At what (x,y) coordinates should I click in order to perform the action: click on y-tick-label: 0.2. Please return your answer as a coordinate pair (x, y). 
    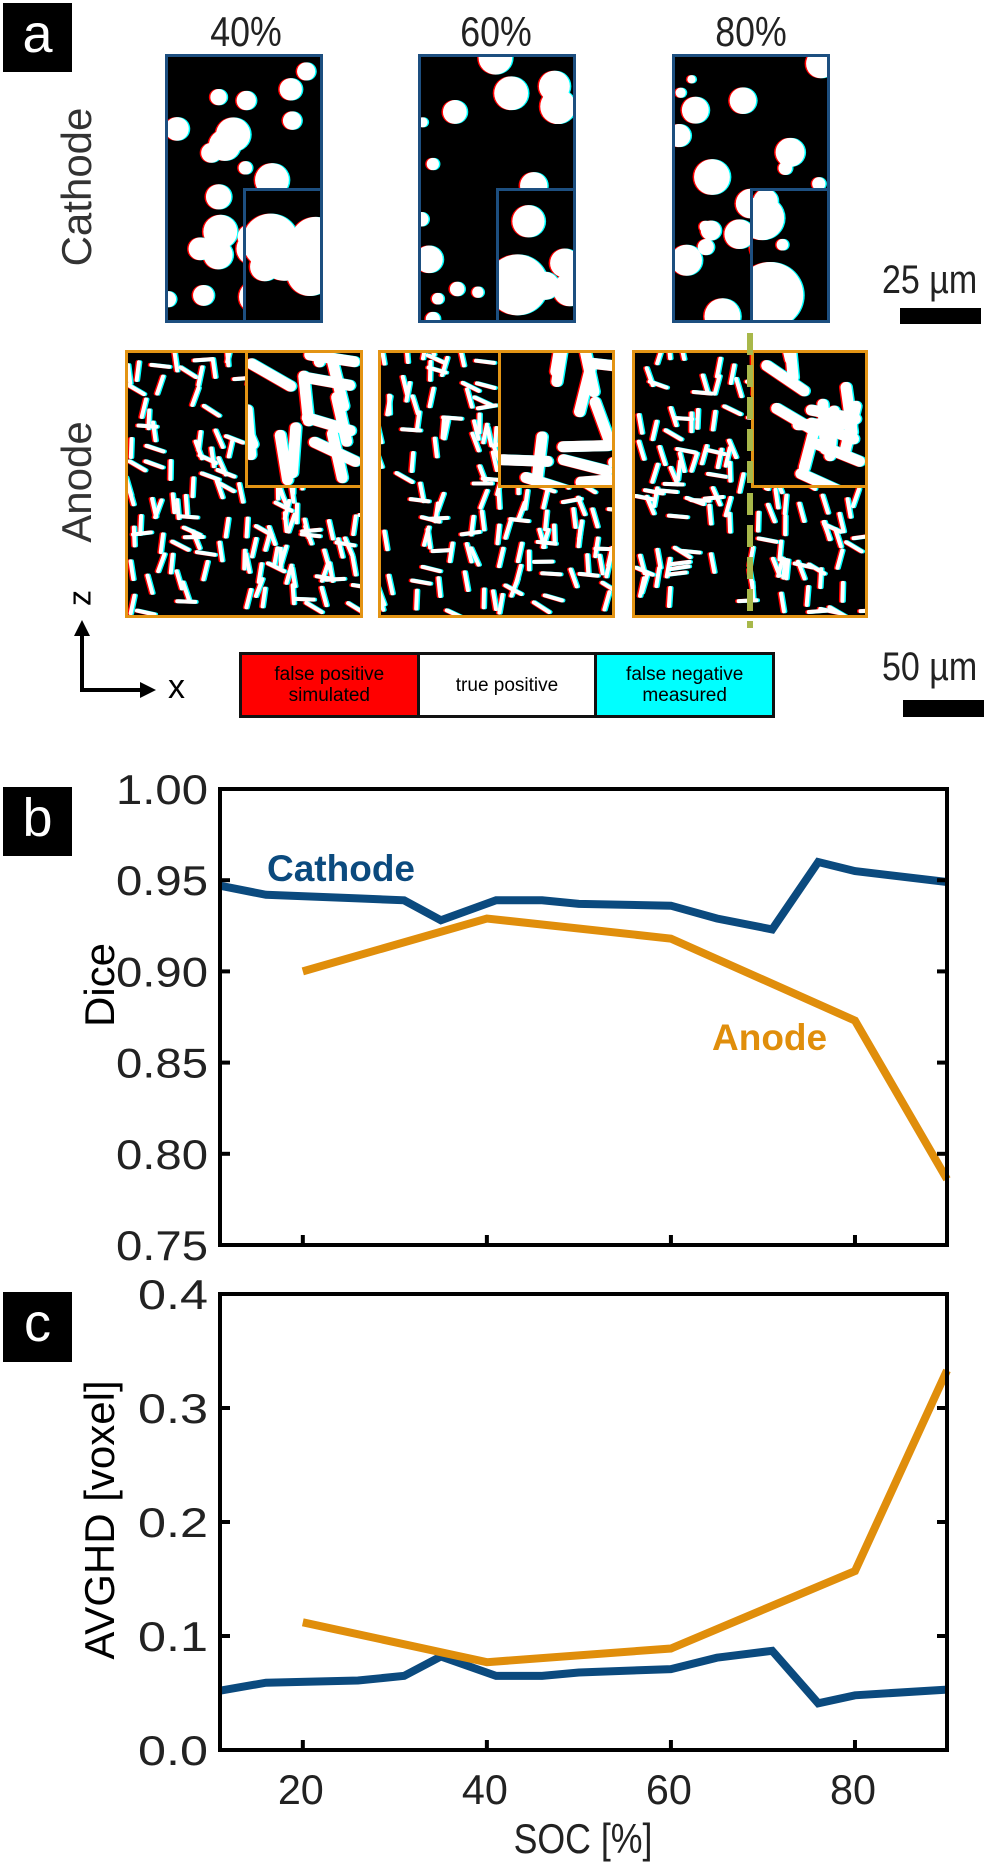
    Looking at the image, I should click on (173, 1522).